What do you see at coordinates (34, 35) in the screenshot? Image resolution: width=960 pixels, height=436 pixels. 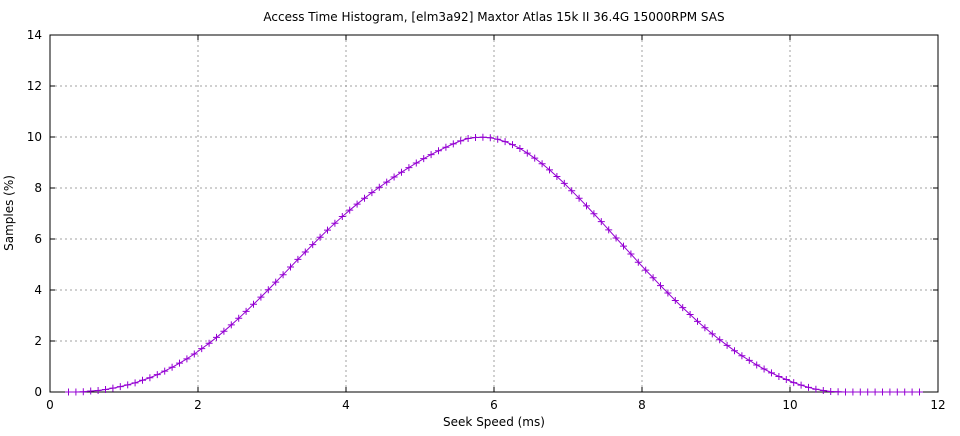 I see `y-tick-label: 14` at bounding box center [34, 35].